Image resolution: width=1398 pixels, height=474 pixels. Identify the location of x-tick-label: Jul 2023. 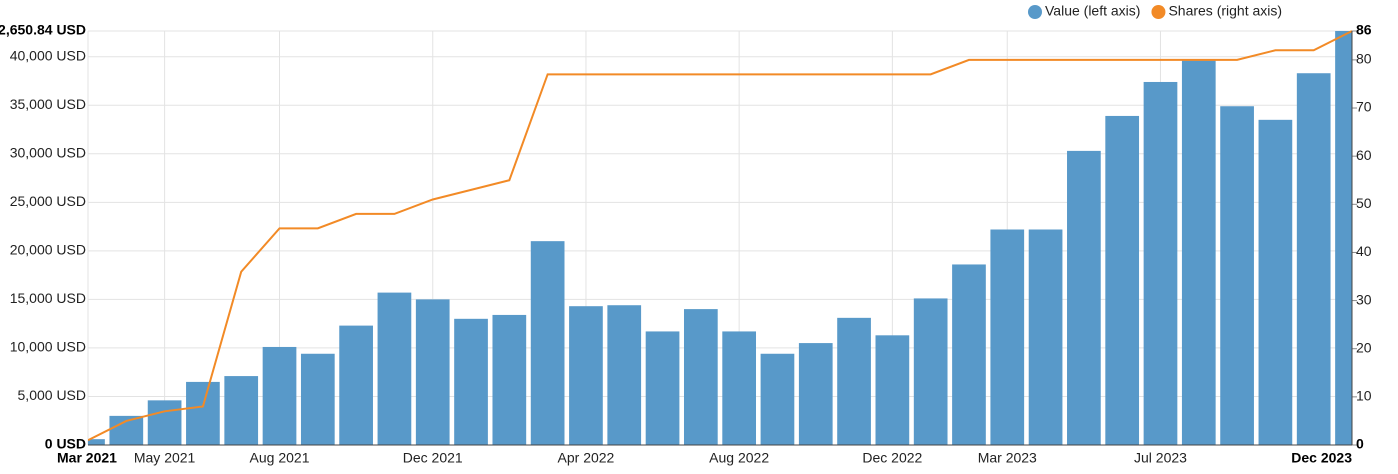
(1160, 458).